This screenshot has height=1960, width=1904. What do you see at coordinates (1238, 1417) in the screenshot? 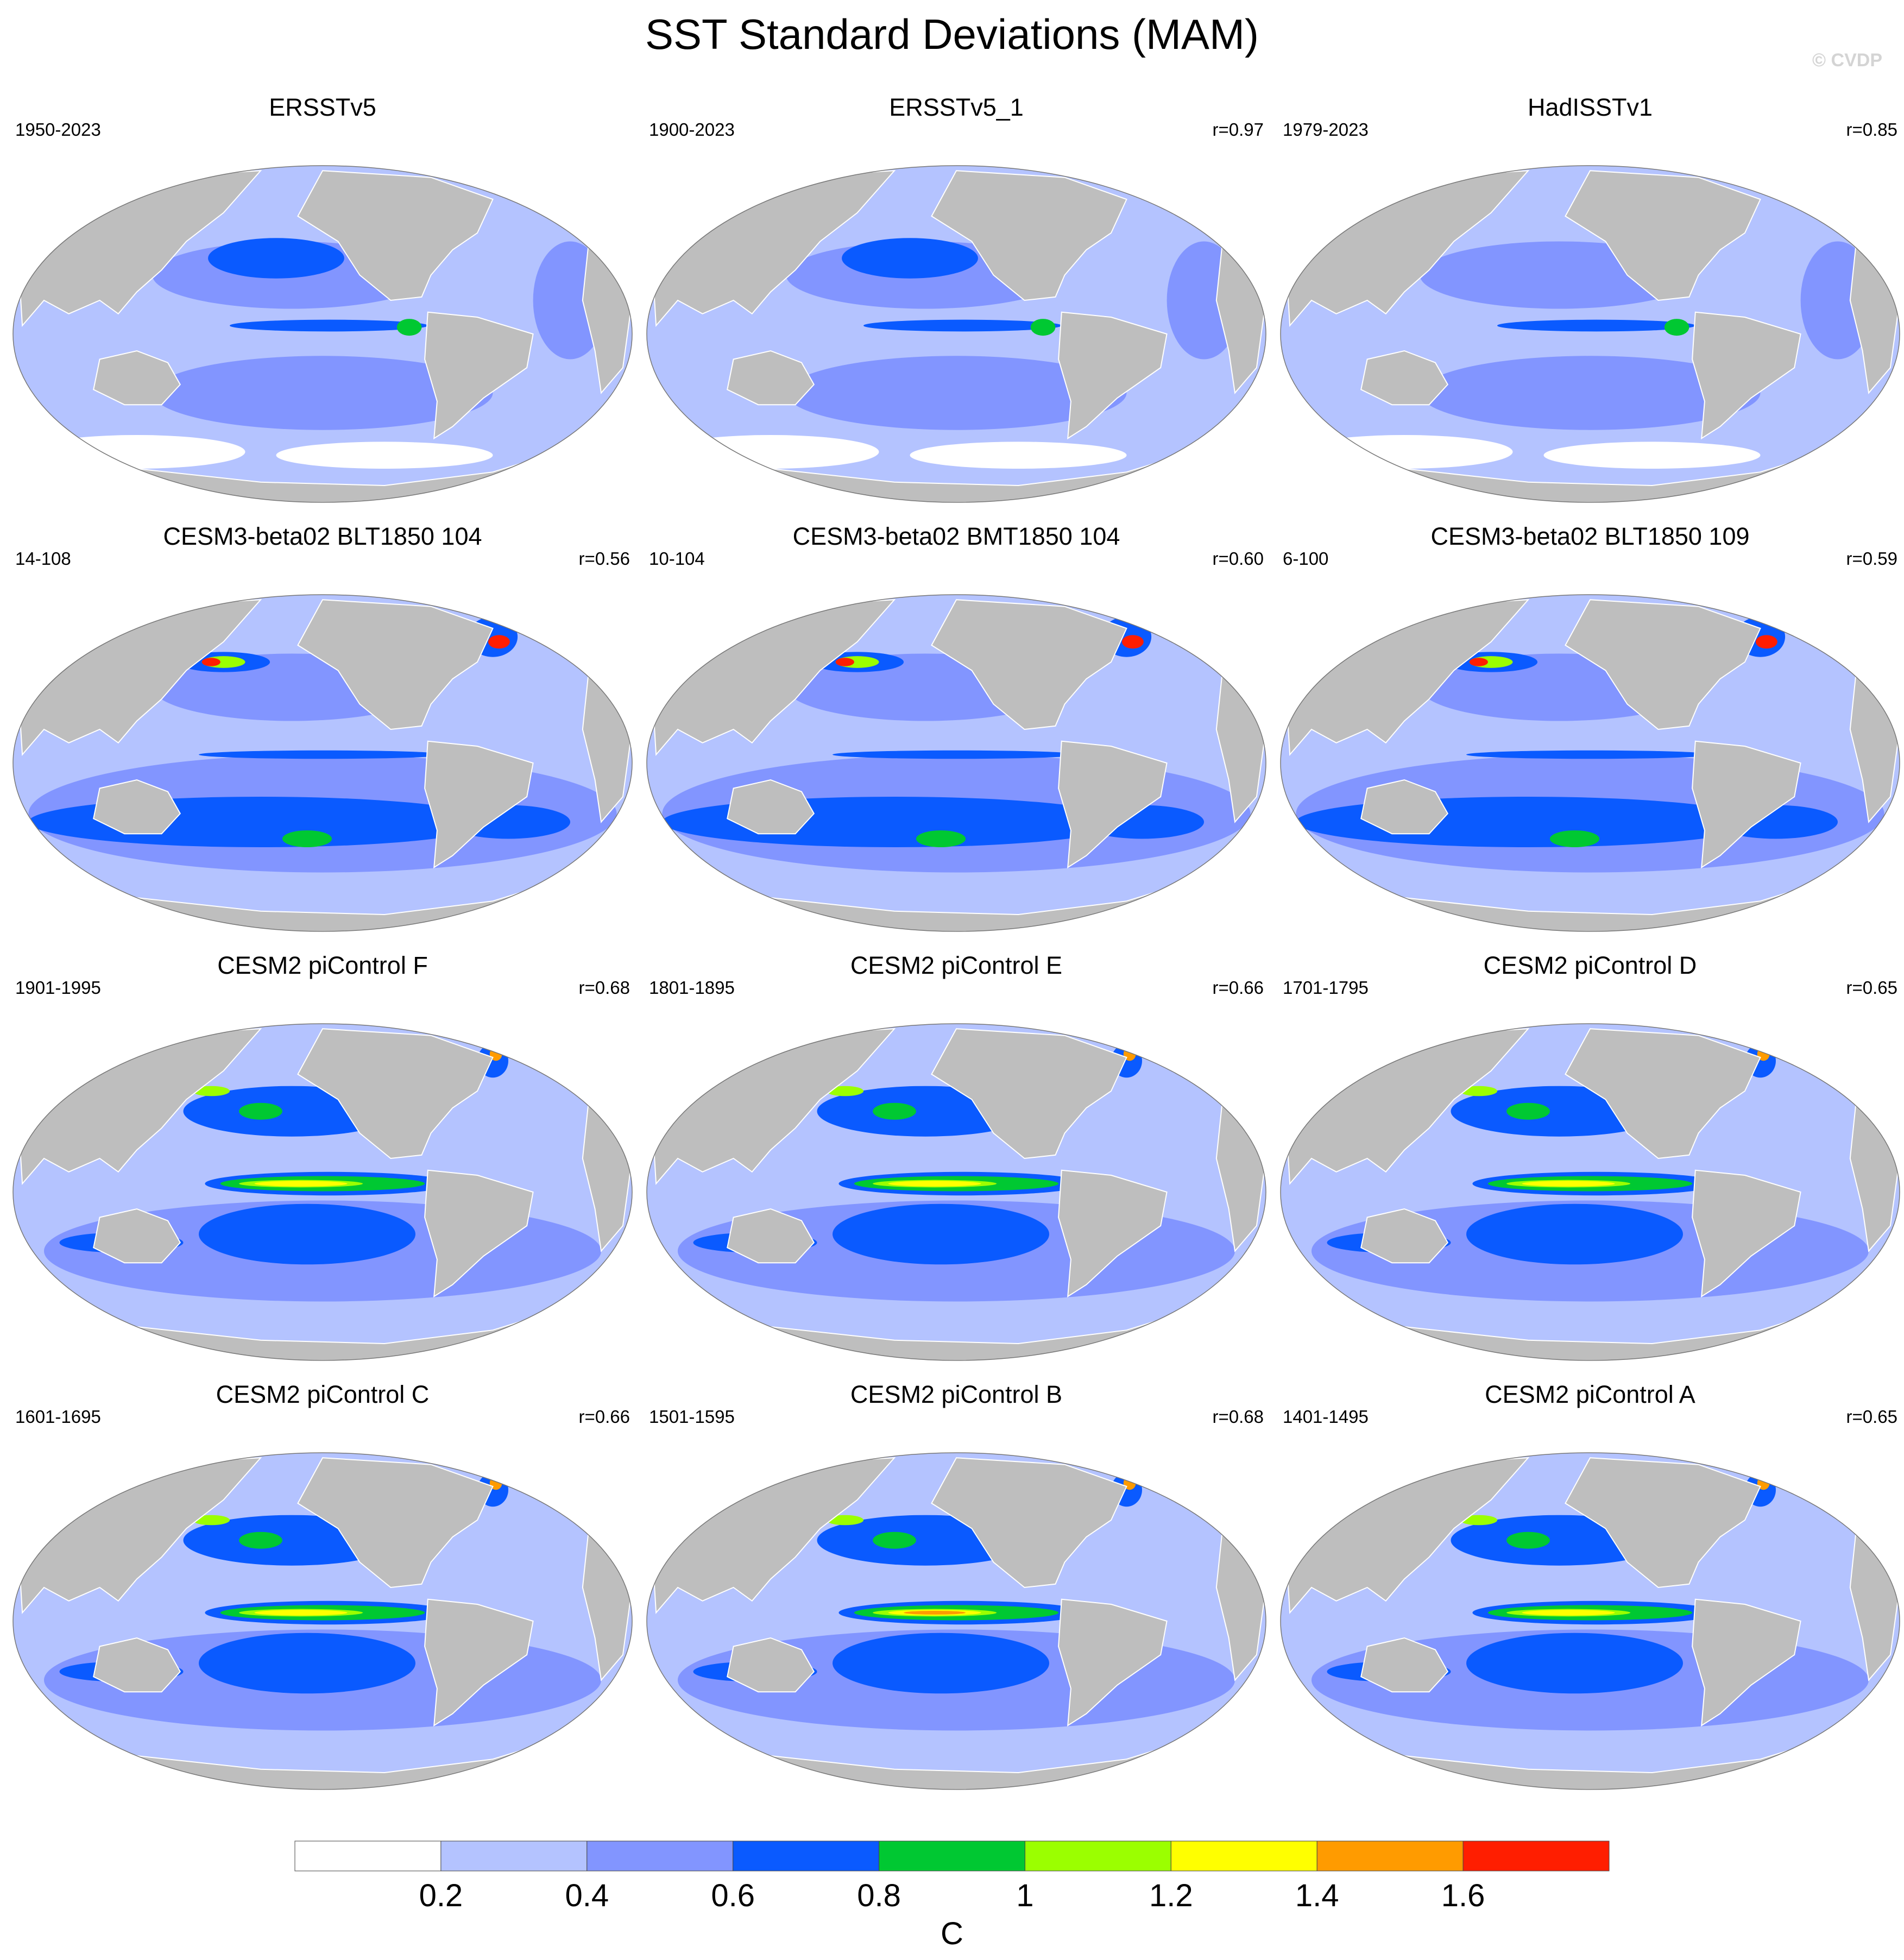
I see `panel-pattern-correlation: r=0.68` at bounding box center [1238, 1417].